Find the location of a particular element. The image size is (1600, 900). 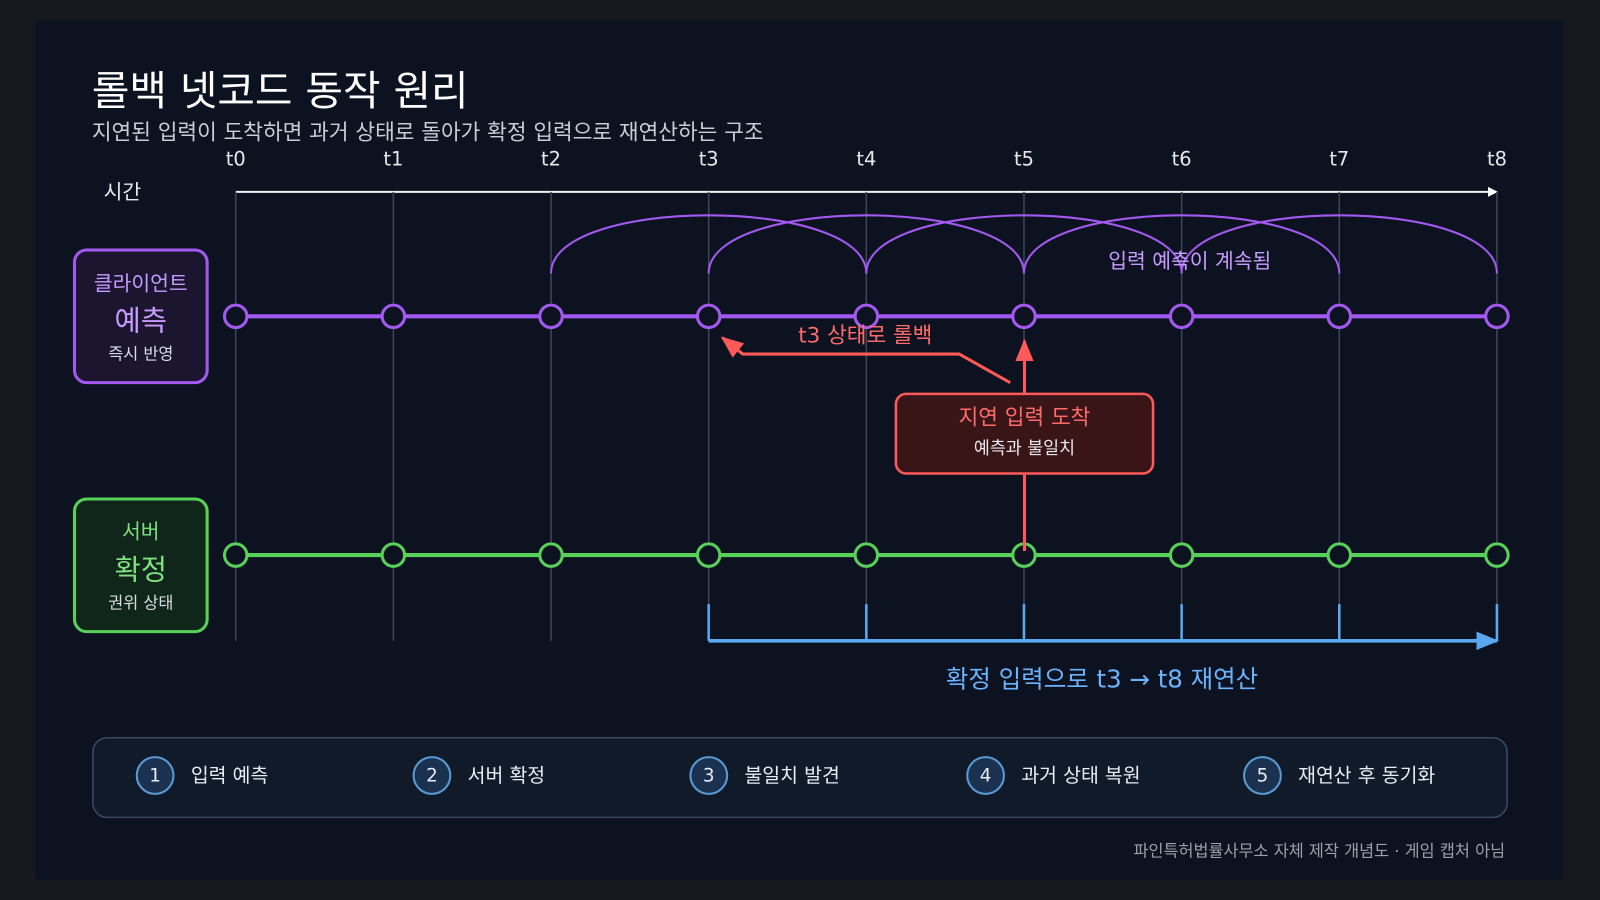

server-label: 서버 is located at coordinates (141, 532).